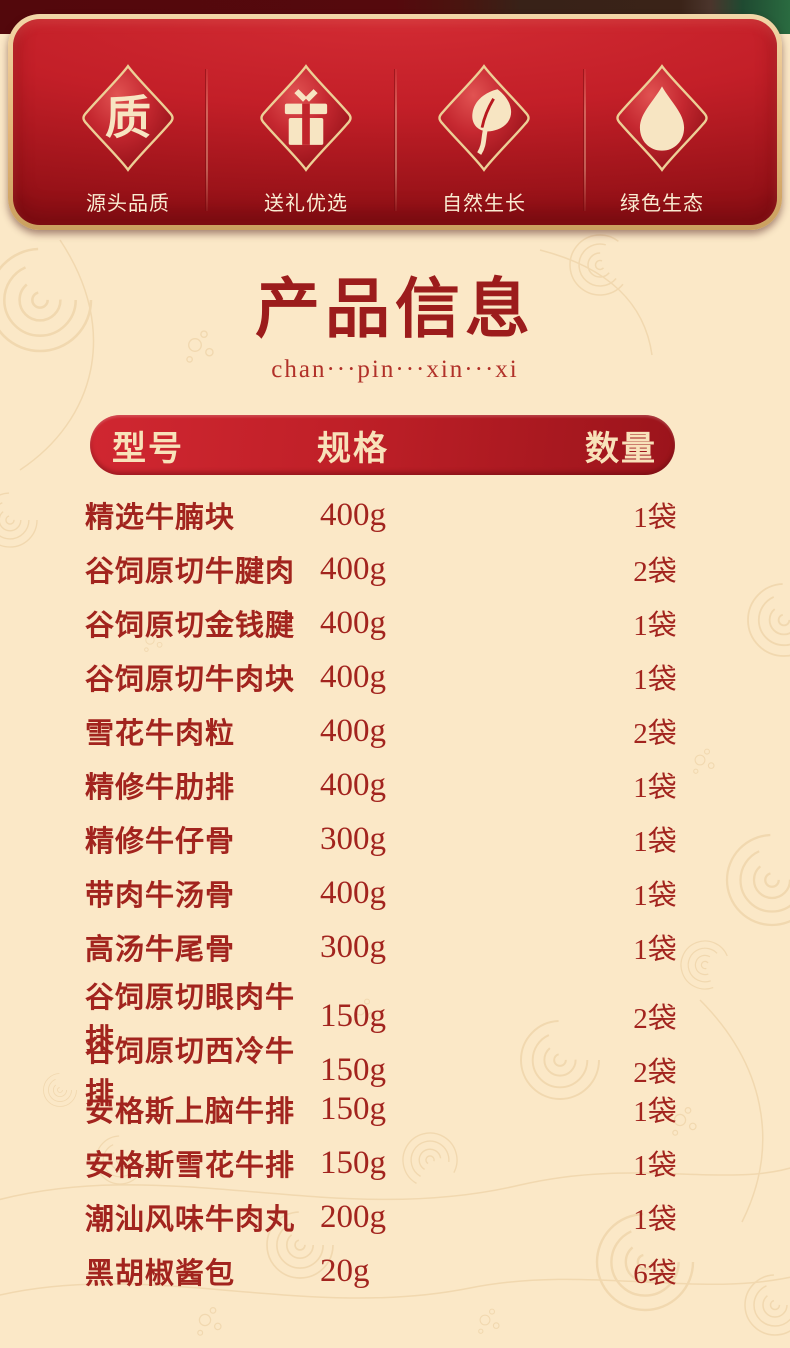  I want to click on feature-label: 送礼优选, so click(306, 204).